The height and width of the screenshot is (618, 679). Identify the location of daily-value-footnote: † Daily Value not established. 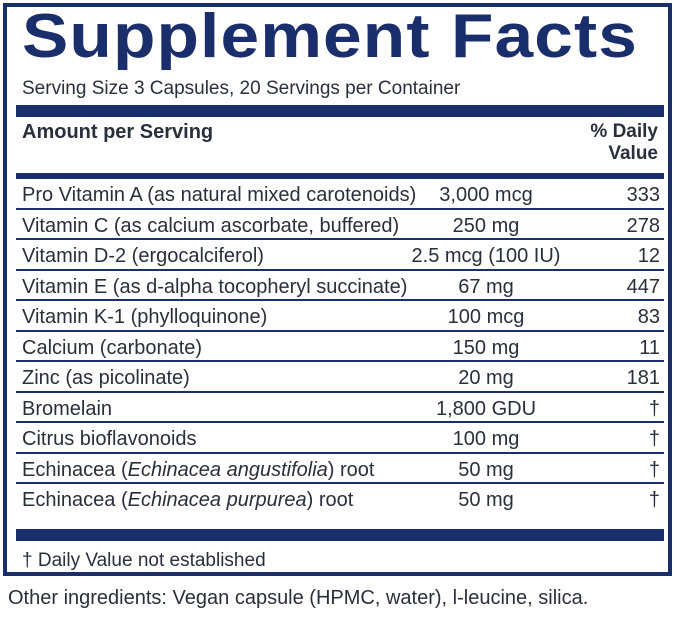
(144, 560).